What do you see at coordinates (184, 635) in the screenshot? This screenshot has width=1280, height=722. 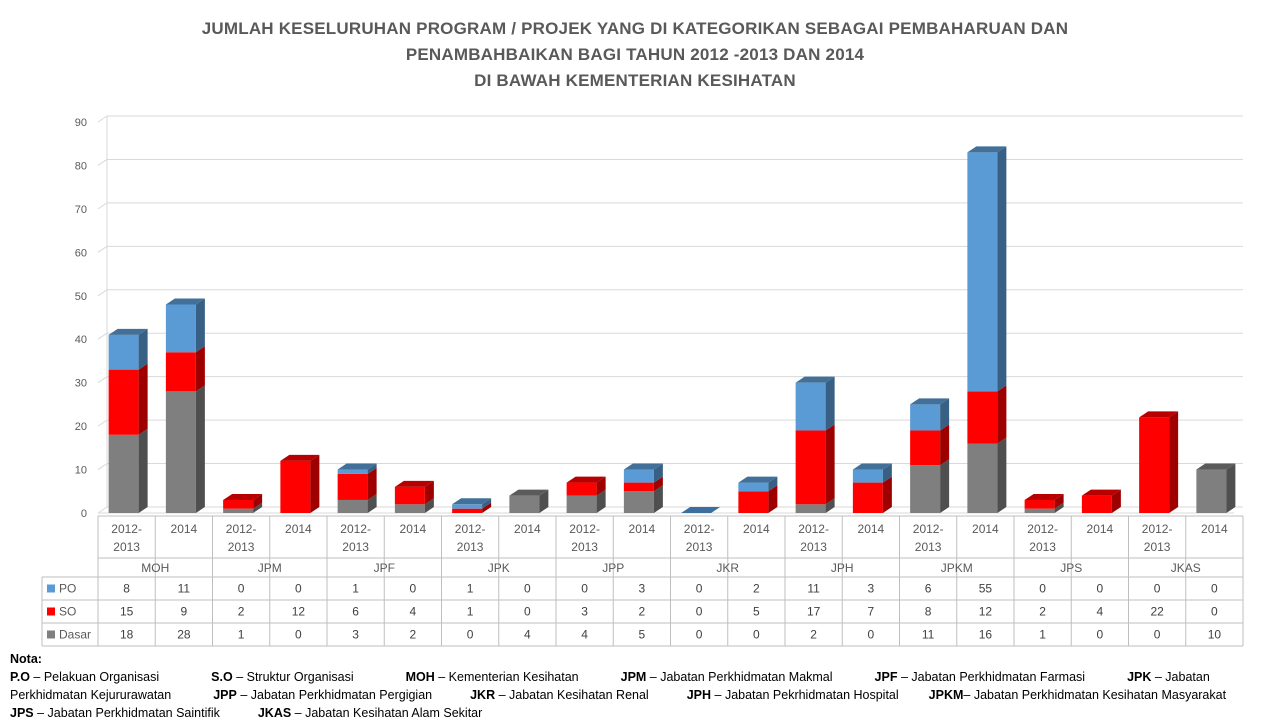 I see `data-label: 28` at bounding box center [184, 635].